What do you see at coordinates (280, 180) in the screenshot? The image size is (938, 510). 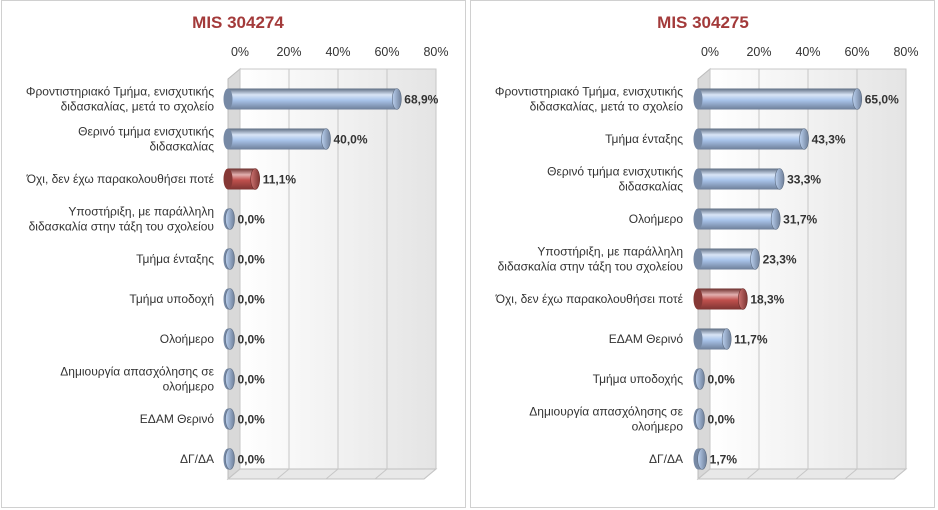 I see `data-label: 11,1%` at bounding box center [280, 180].